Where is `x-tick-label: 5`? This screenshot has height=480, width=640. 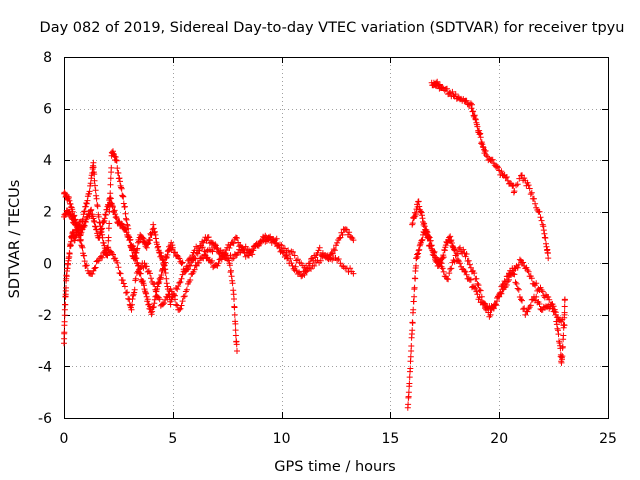
x-tick-label: 5 is located at coordinates (172, 439).